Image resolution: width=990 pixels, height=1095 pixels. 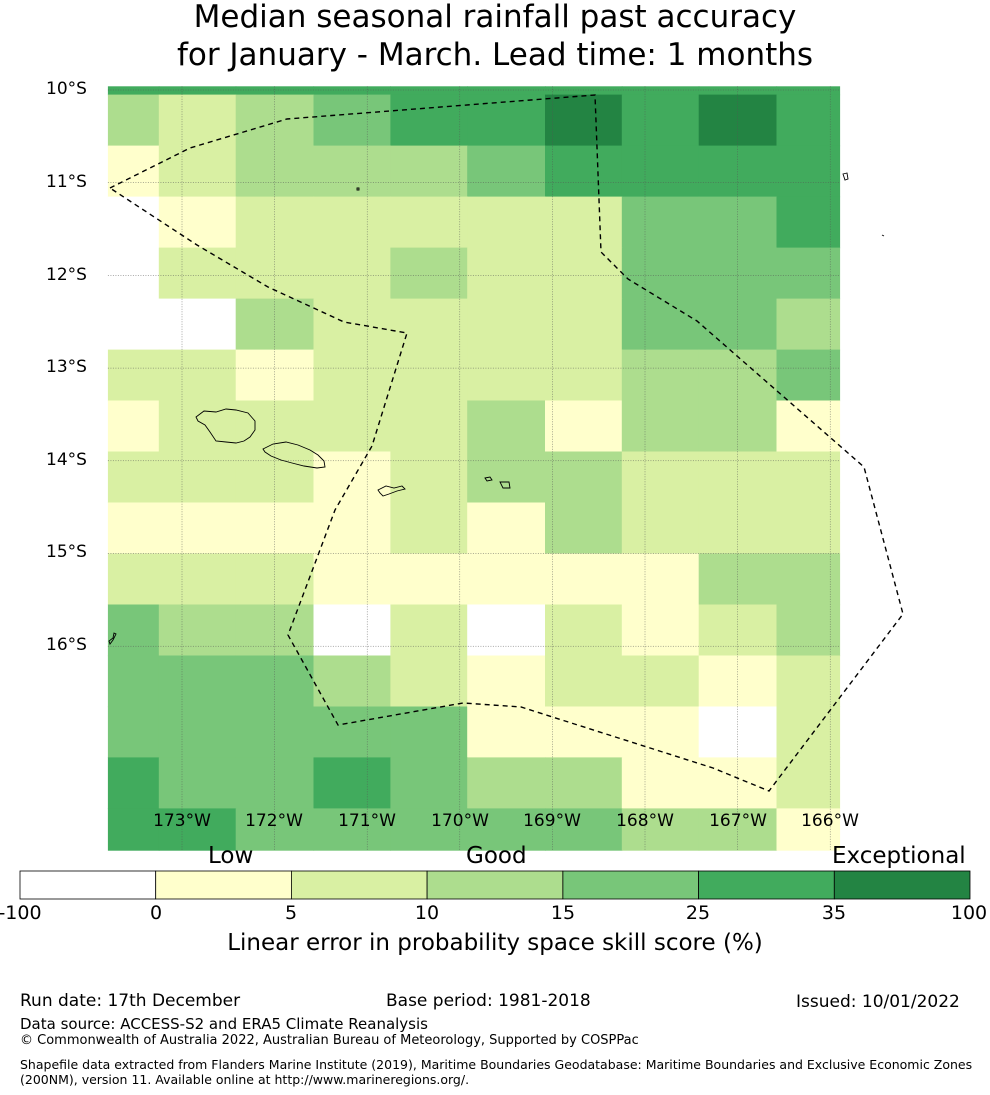 I want to click on lon-label: 173°W, so click(x=182, y=821).